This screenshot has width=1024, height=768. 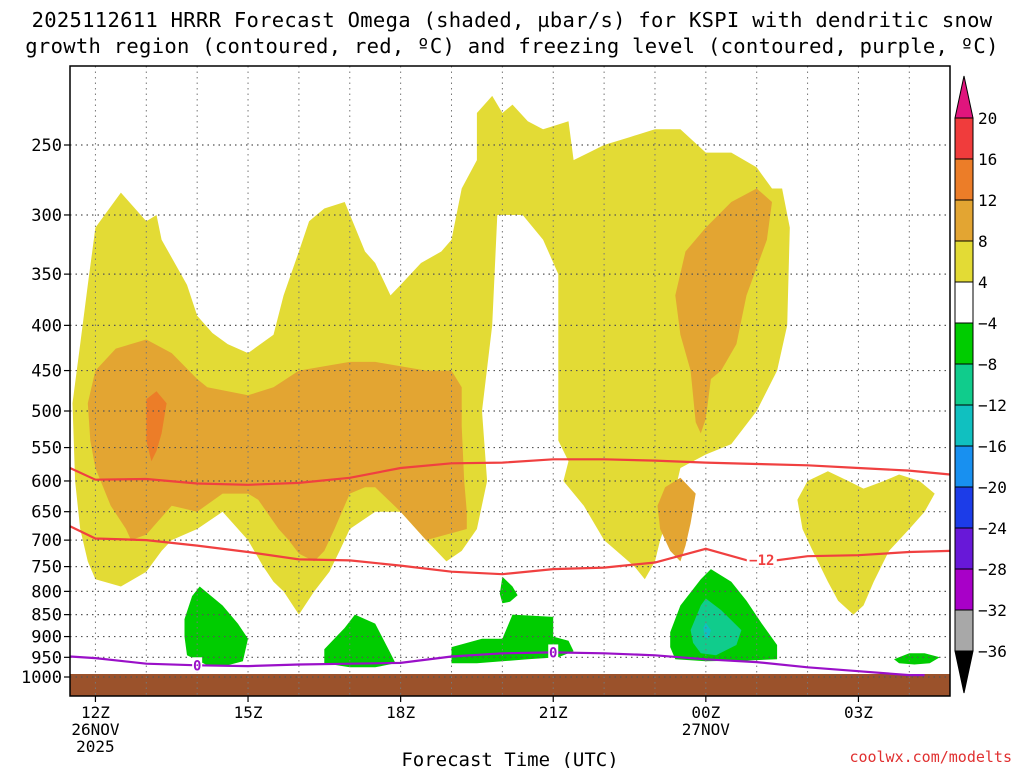 What do you see at coordinates (46, 482) in the screenshot?
I see `y-tick-label-600: 600` at bounding box center [46, 482].